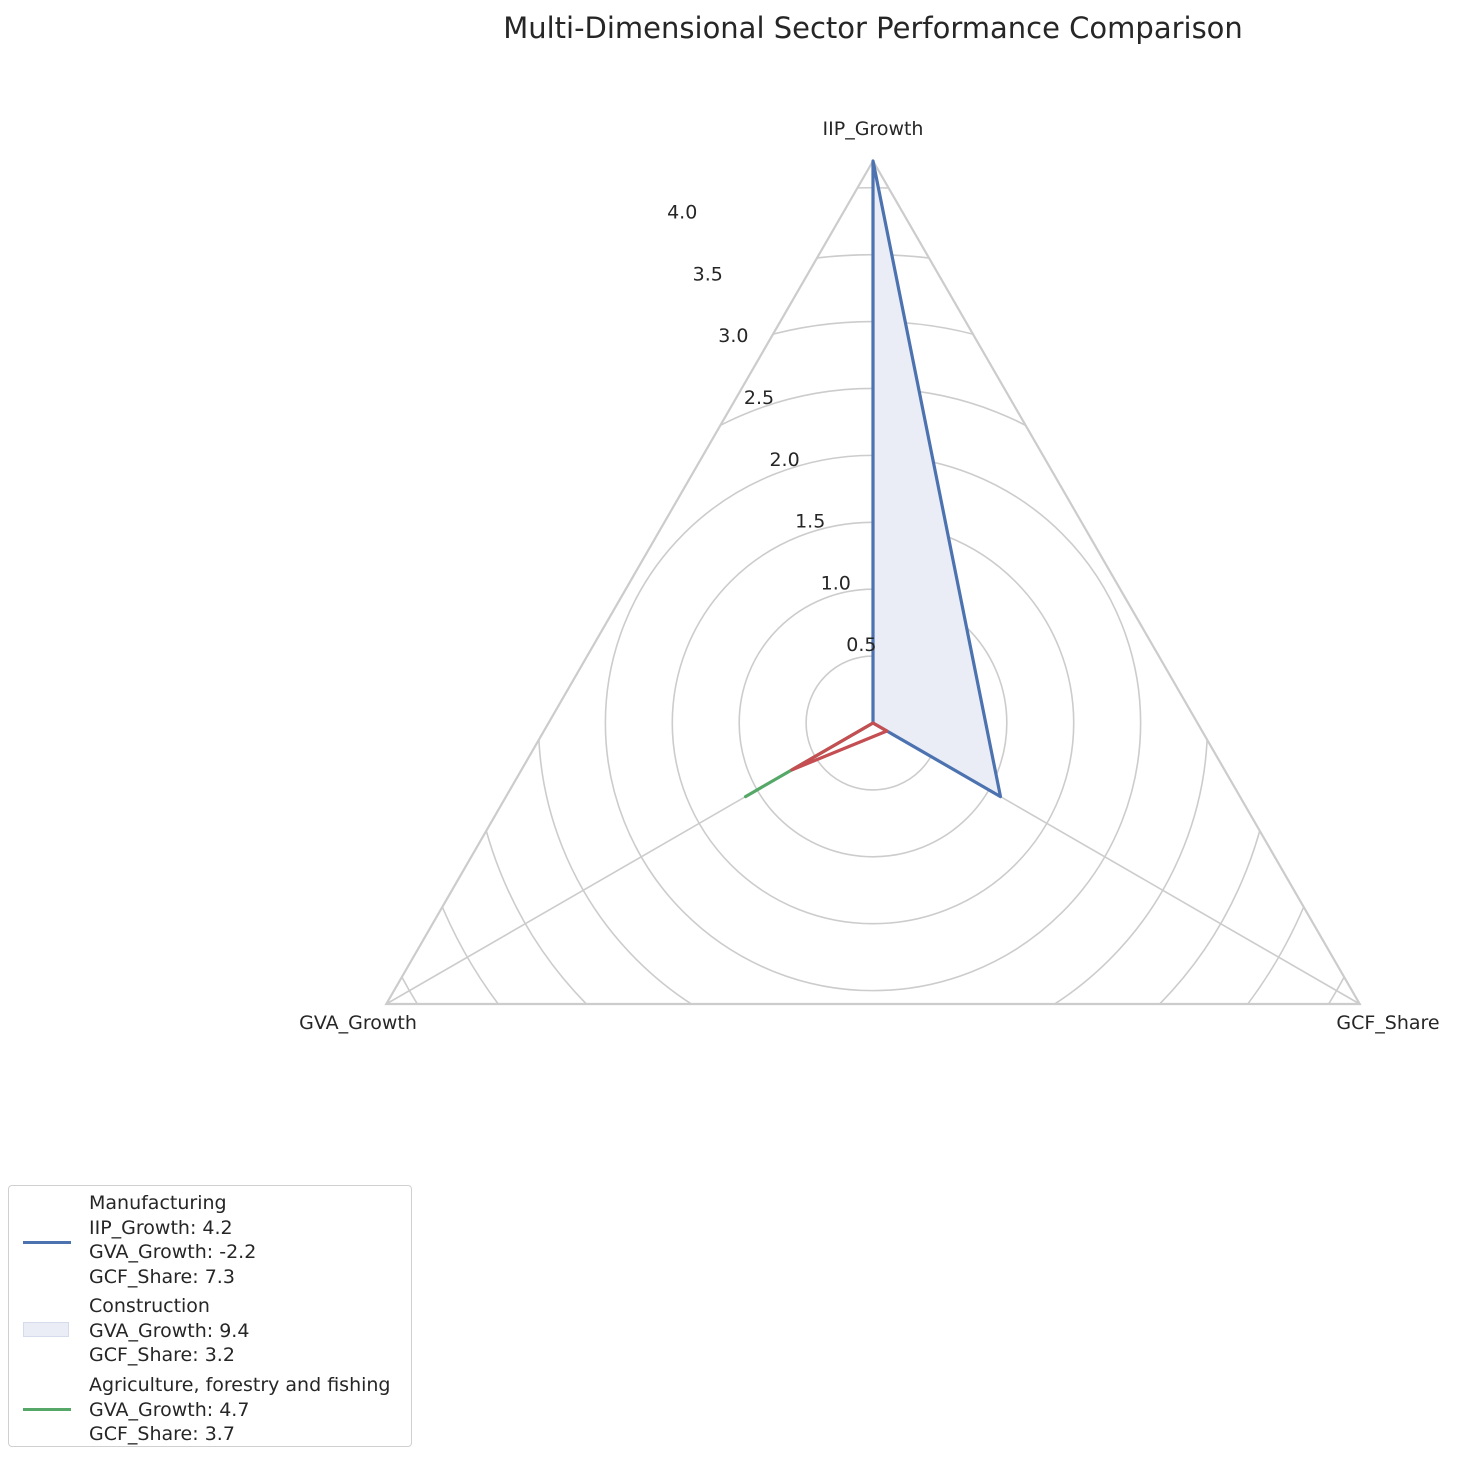 Image resolution: width=1466 pixels, height=1464 pixels. I want to click on radial-tick-label: 2.0, so click(784, 460).